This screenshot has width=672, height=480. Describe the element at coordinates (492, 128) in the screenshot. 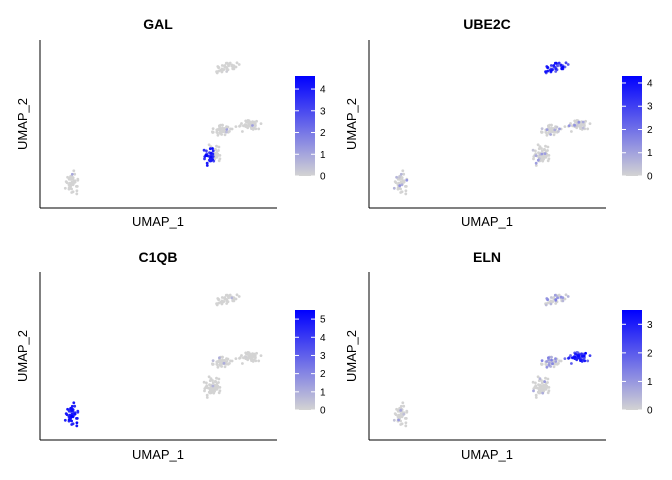

I see `scatter-points` at that location.